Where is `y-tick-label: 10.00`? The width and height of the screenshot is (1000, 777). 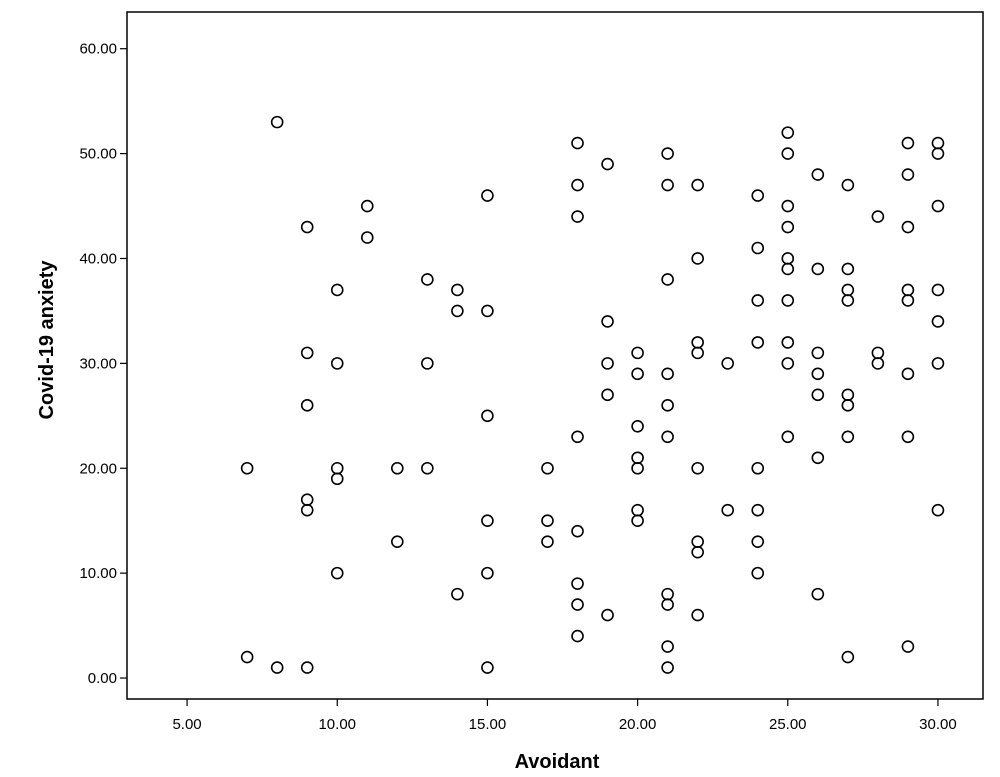
y-tick-label: 10.00 is located at coordinates (98, 573).